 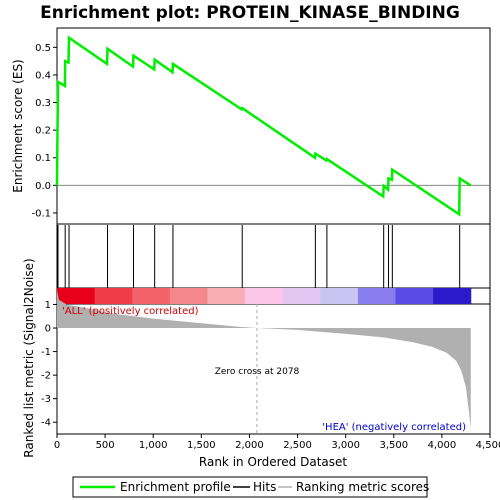 What do you see at coordinates (258, 256) in the screenshot?
I see `hit-lines` at bounding box center [258, 256].